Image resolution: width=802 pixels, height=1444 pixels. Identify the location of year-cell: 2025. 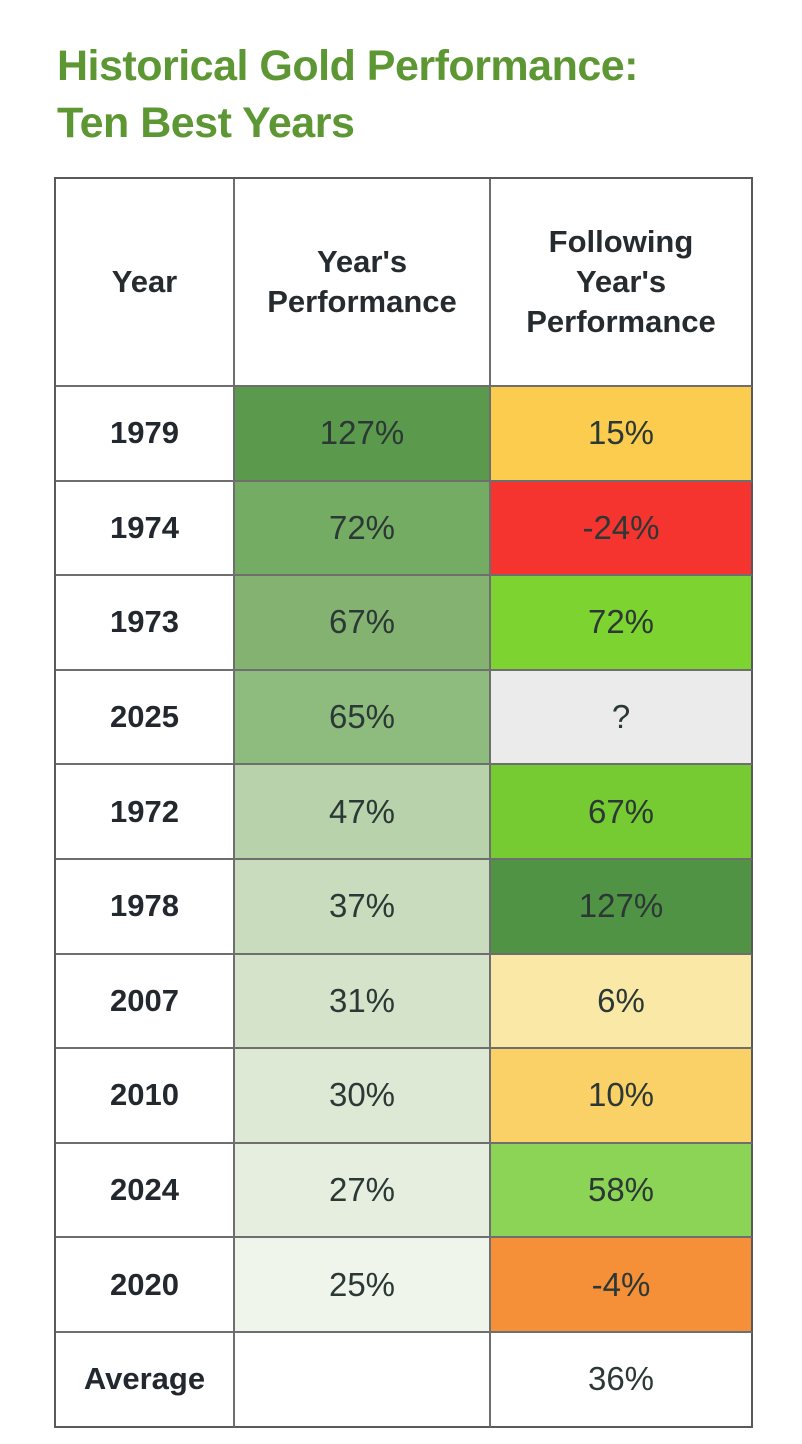
(145, 718).